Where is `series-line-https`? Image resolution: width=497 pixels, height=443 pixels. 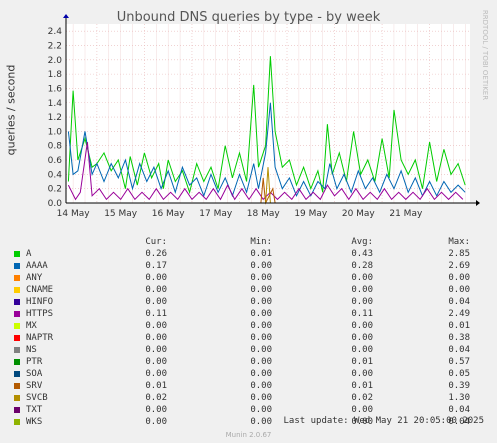
series-line-https is located at coordinates (265, 171).